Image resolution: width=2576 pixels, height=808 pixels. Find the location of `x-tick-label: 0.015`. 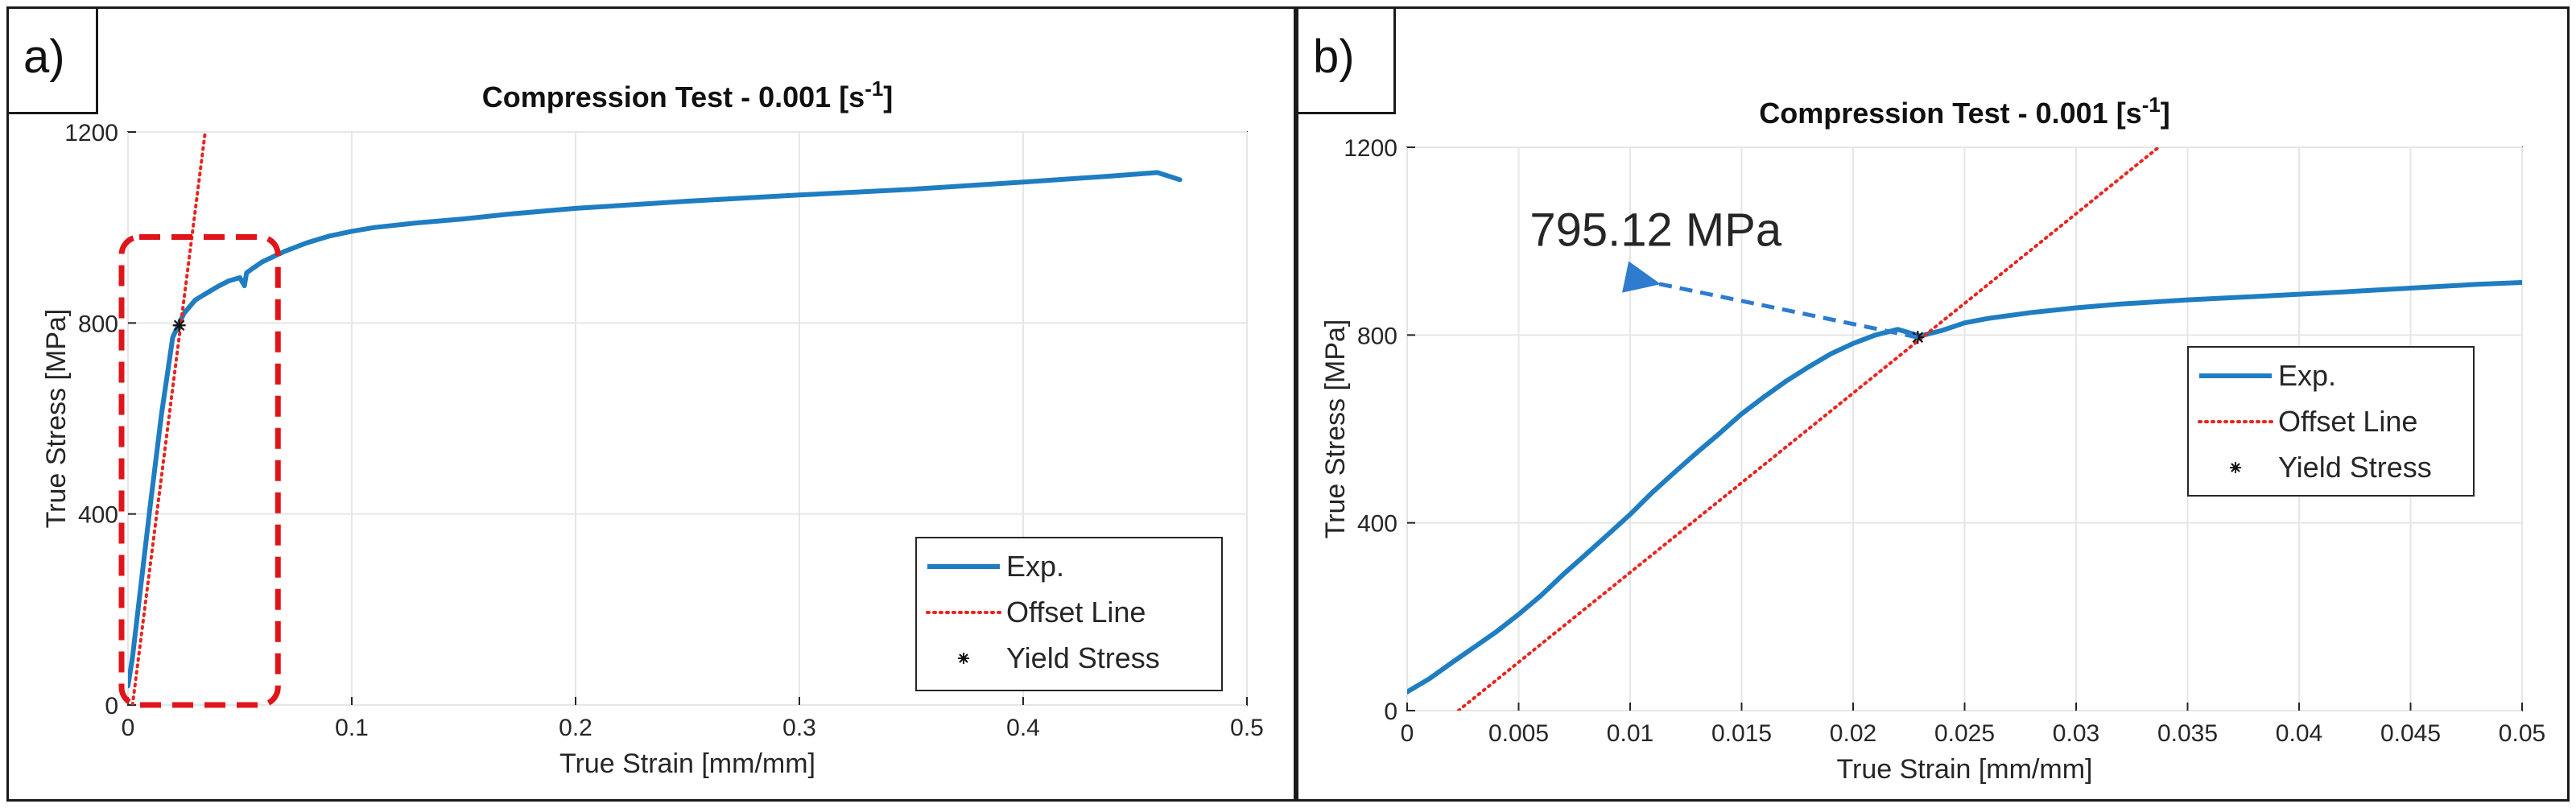

x-tick-label: 0.015 is located at coordinates (1741, 733).